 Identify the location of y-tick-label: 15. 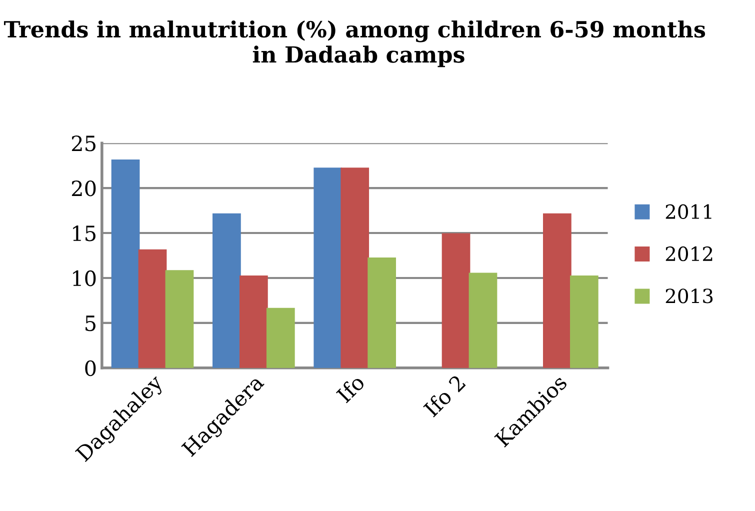
(84, 233).